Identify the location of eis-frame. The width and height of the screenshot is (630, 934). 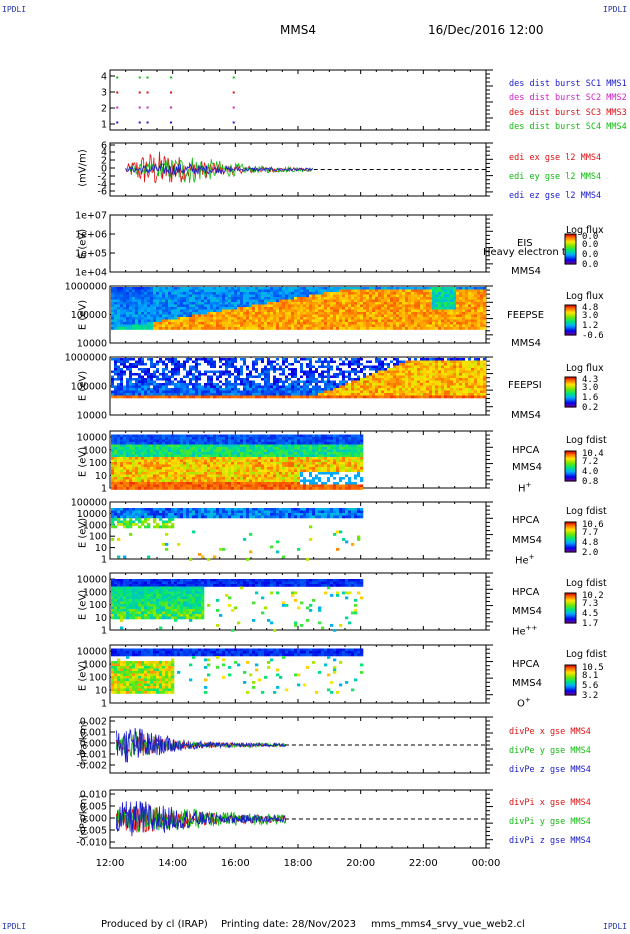
(298, 243).